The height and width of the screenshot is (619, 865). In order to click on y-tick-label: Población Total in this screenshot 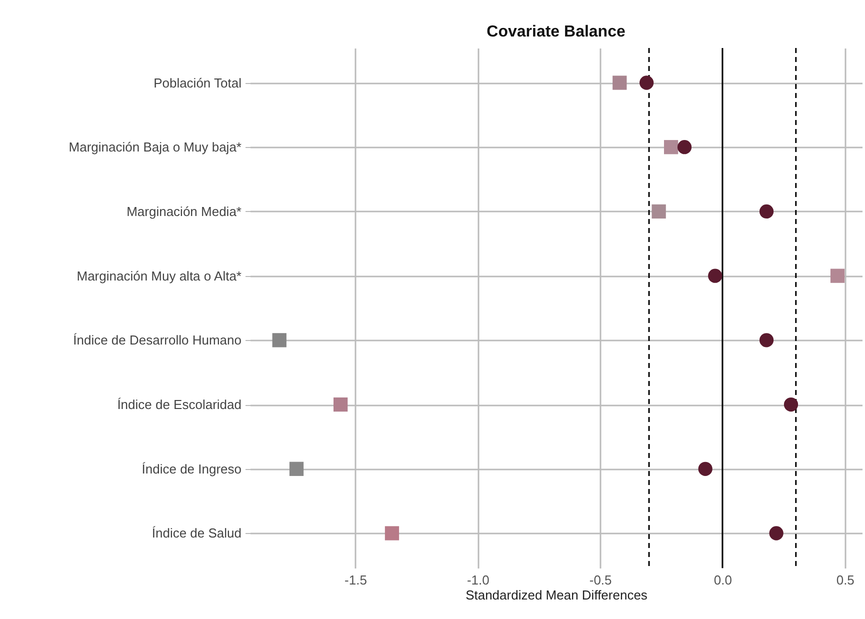, I will do `click(198, 82)`.